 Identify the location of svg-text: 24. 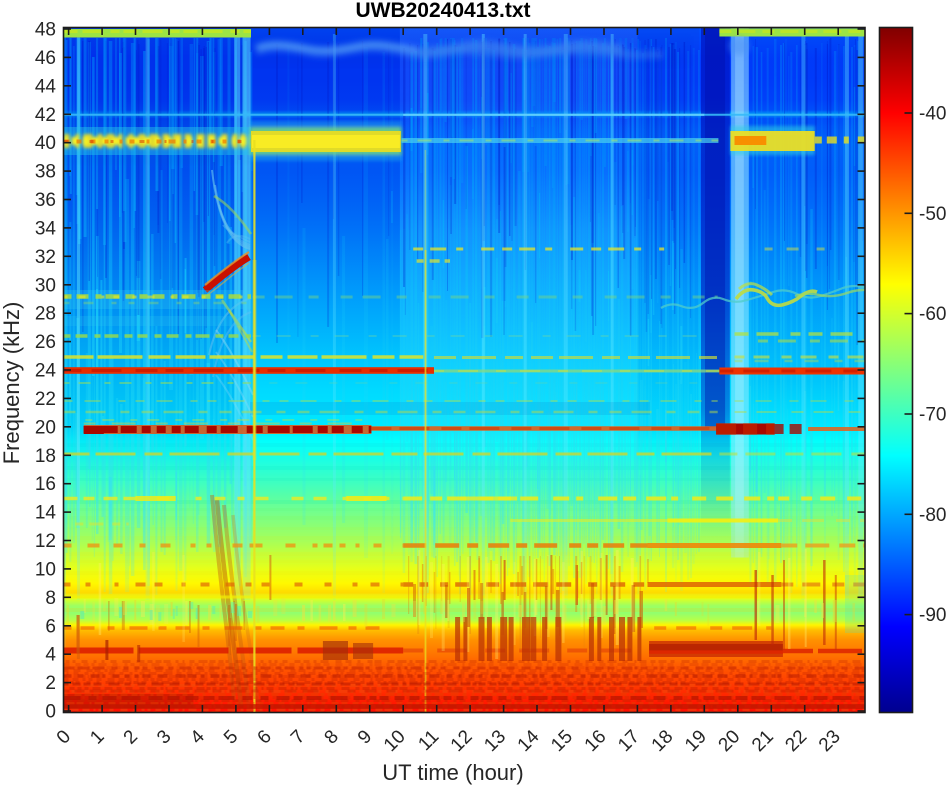
(46, 371).